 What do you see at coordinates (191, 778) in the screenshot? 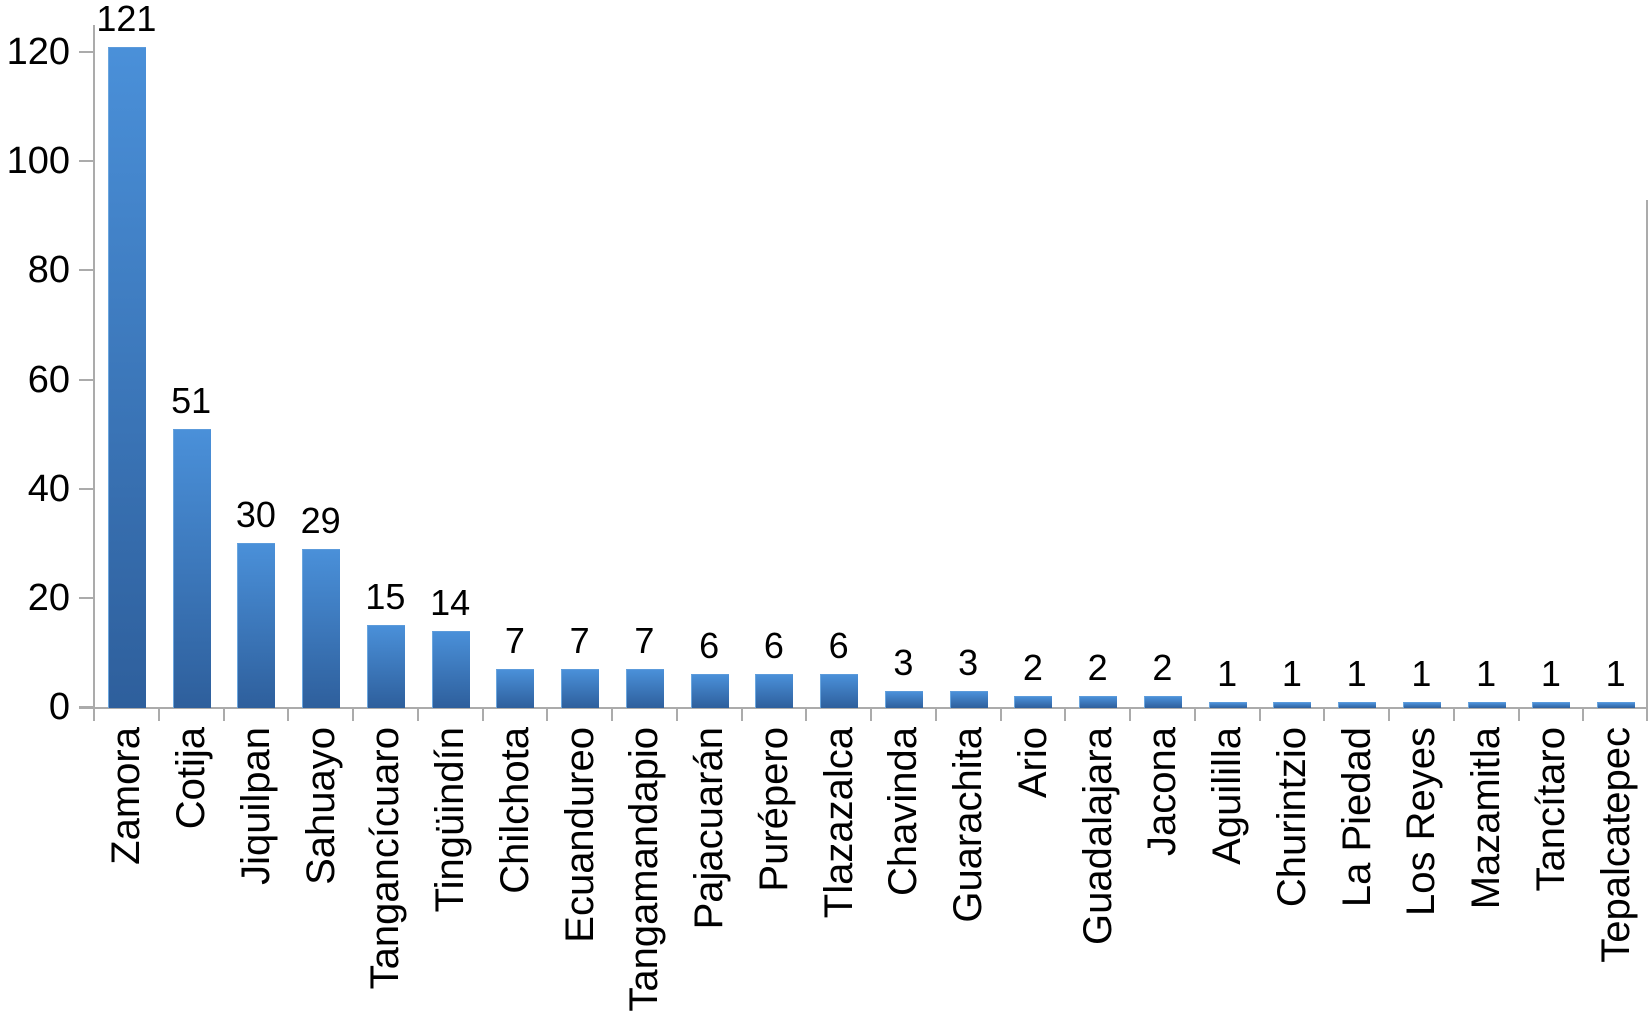
I see `x-axis-label: Cotija` at bounding box center [191, 778].